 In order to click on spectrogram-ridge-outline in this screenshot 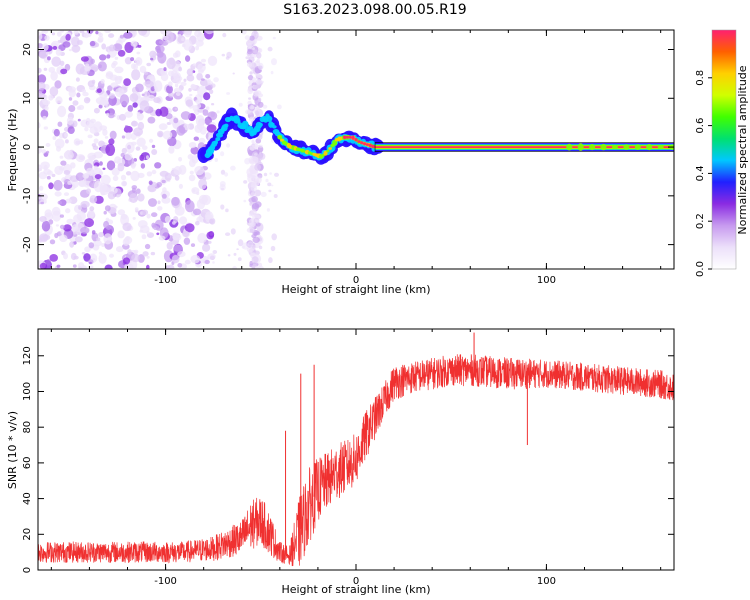, I will do `click(524, 147)`.